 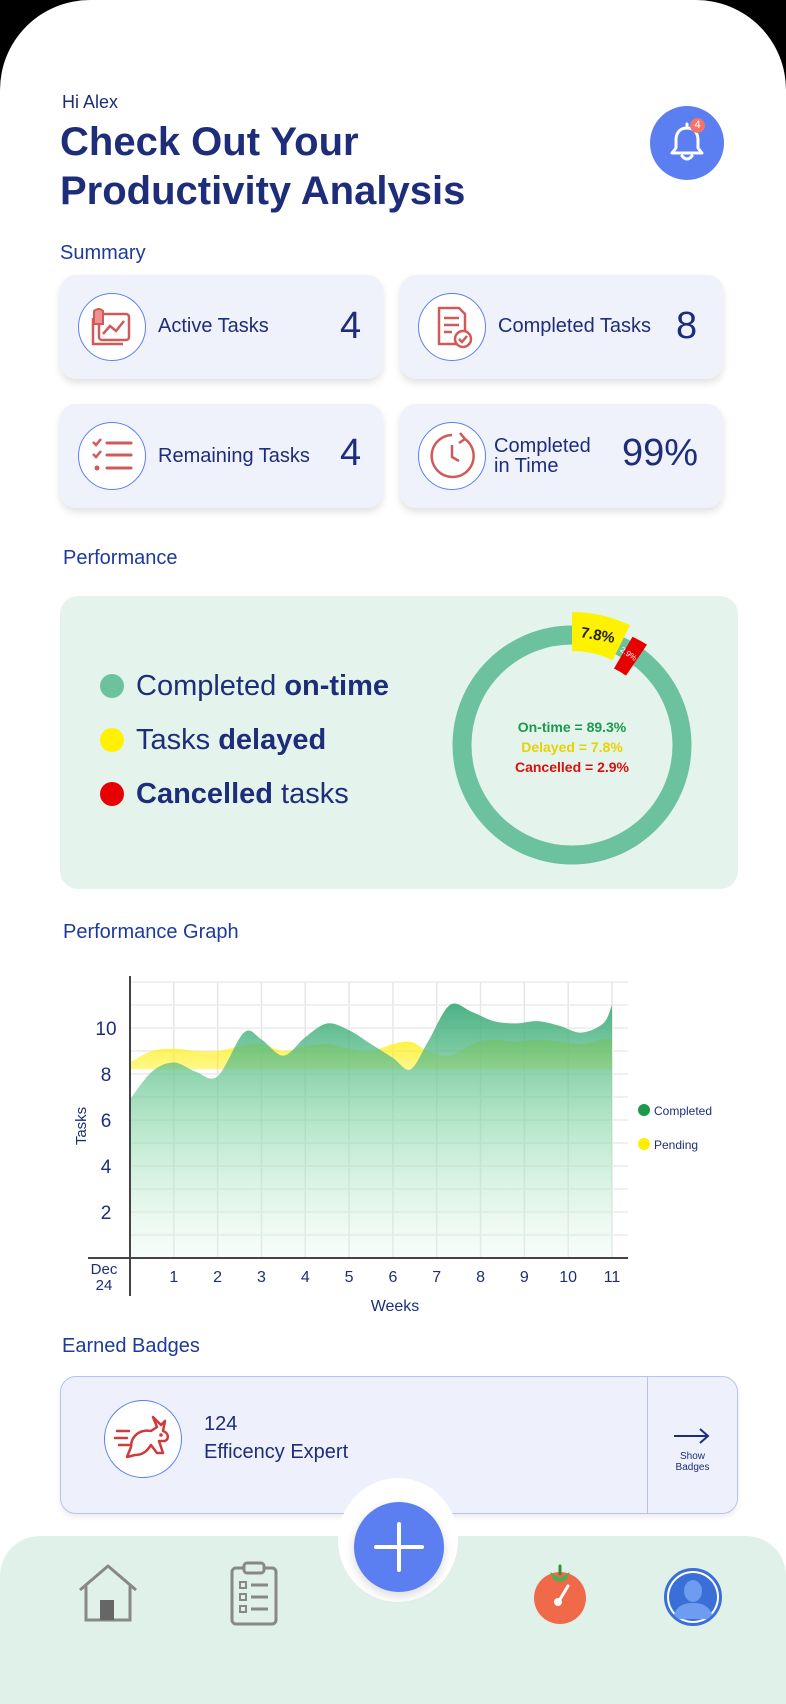 What do you see at coordinates (213, 740) in the screenshot?
I see `legend-delayed: Tasks delayed` at bounding box center [213, 740].